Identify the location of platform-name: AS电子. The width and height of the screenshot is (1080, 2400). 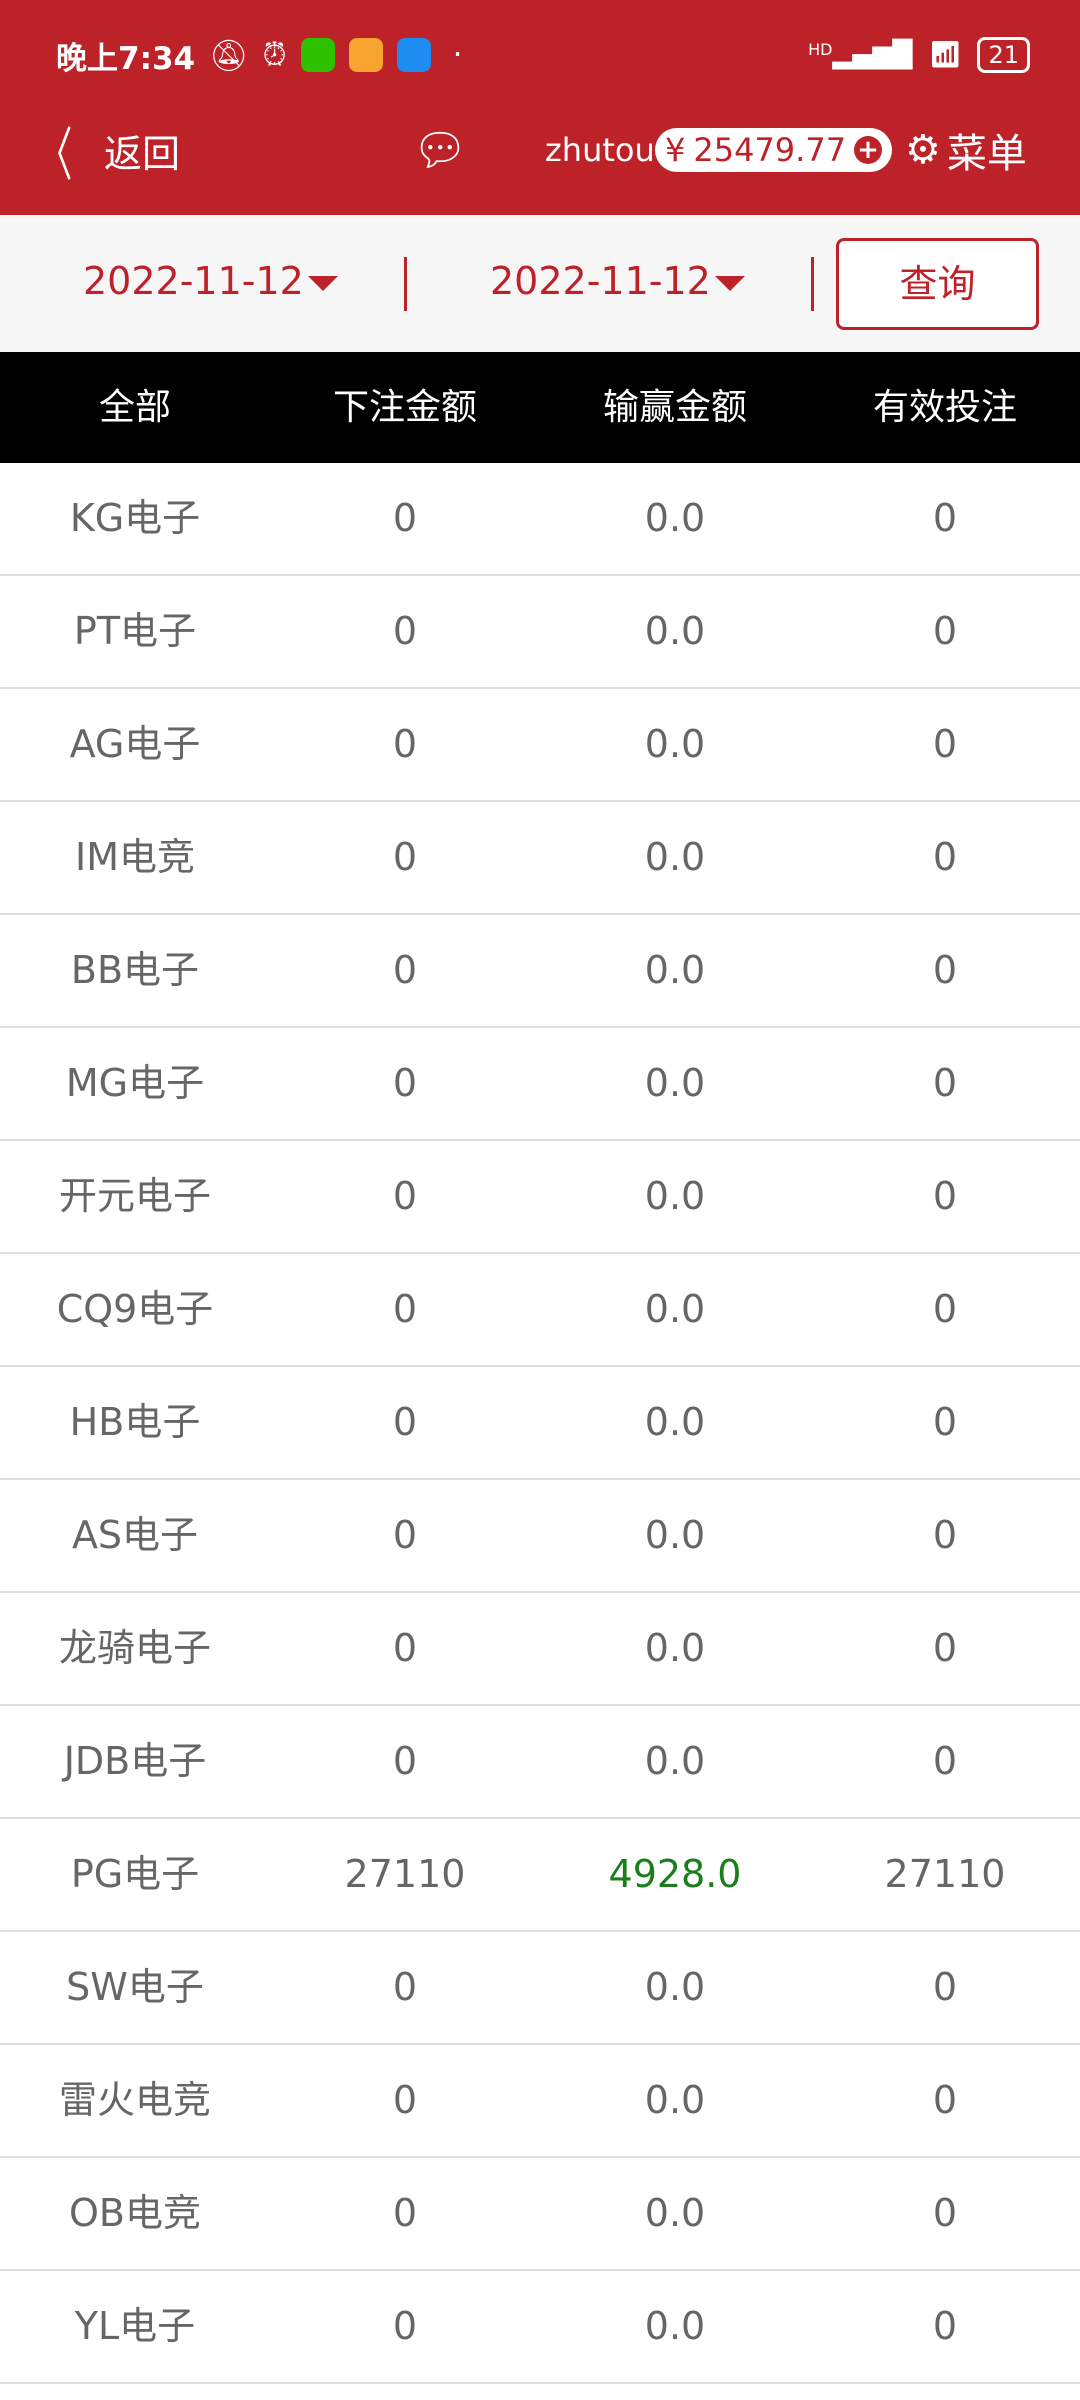
(135, 1535).